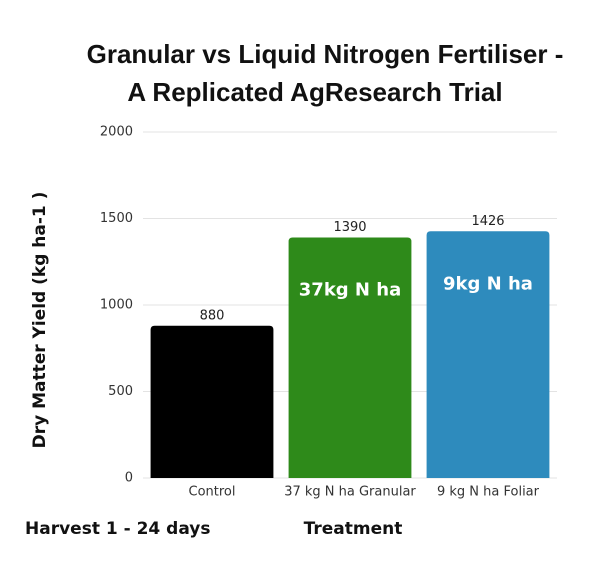 The height and width of the screenshot is (581, 600). What do you see at coordinates (314, 92) in the screenshot?
I see `chart-title: A Replicated AgResearch Trial` at bounding box center [314, 92].